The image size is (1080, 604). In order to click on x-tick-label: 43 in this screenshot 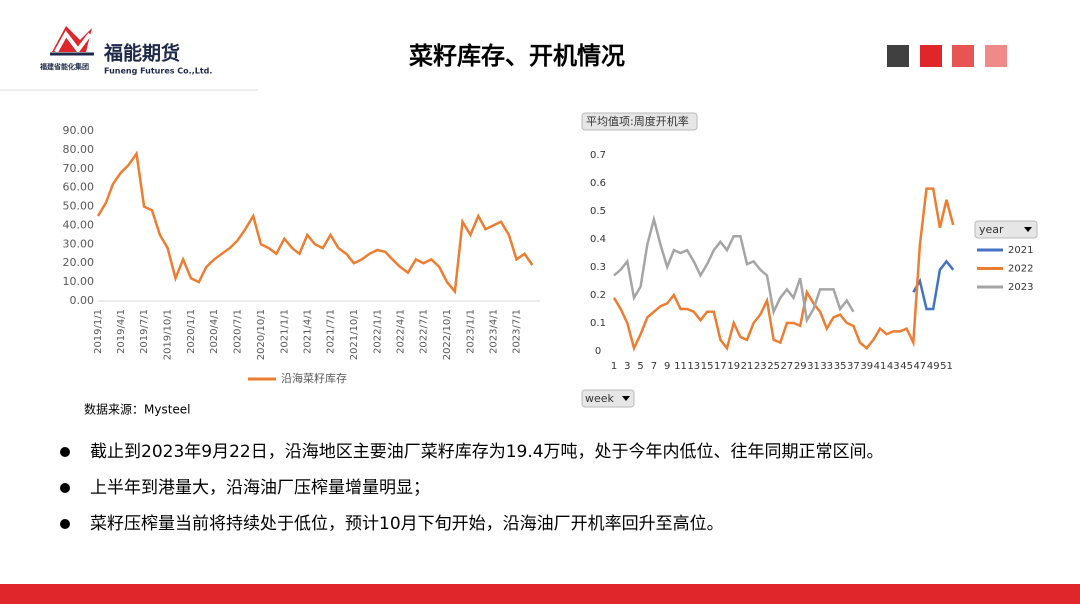, I will do `click(893, 366)`.